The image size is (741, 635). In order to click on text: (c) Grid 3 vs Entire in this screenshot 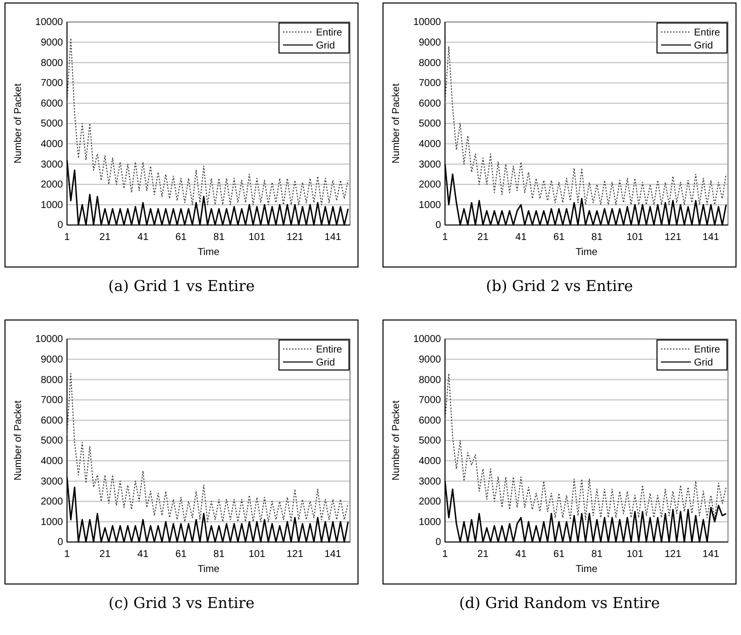, I will do `click(181, 603)`.